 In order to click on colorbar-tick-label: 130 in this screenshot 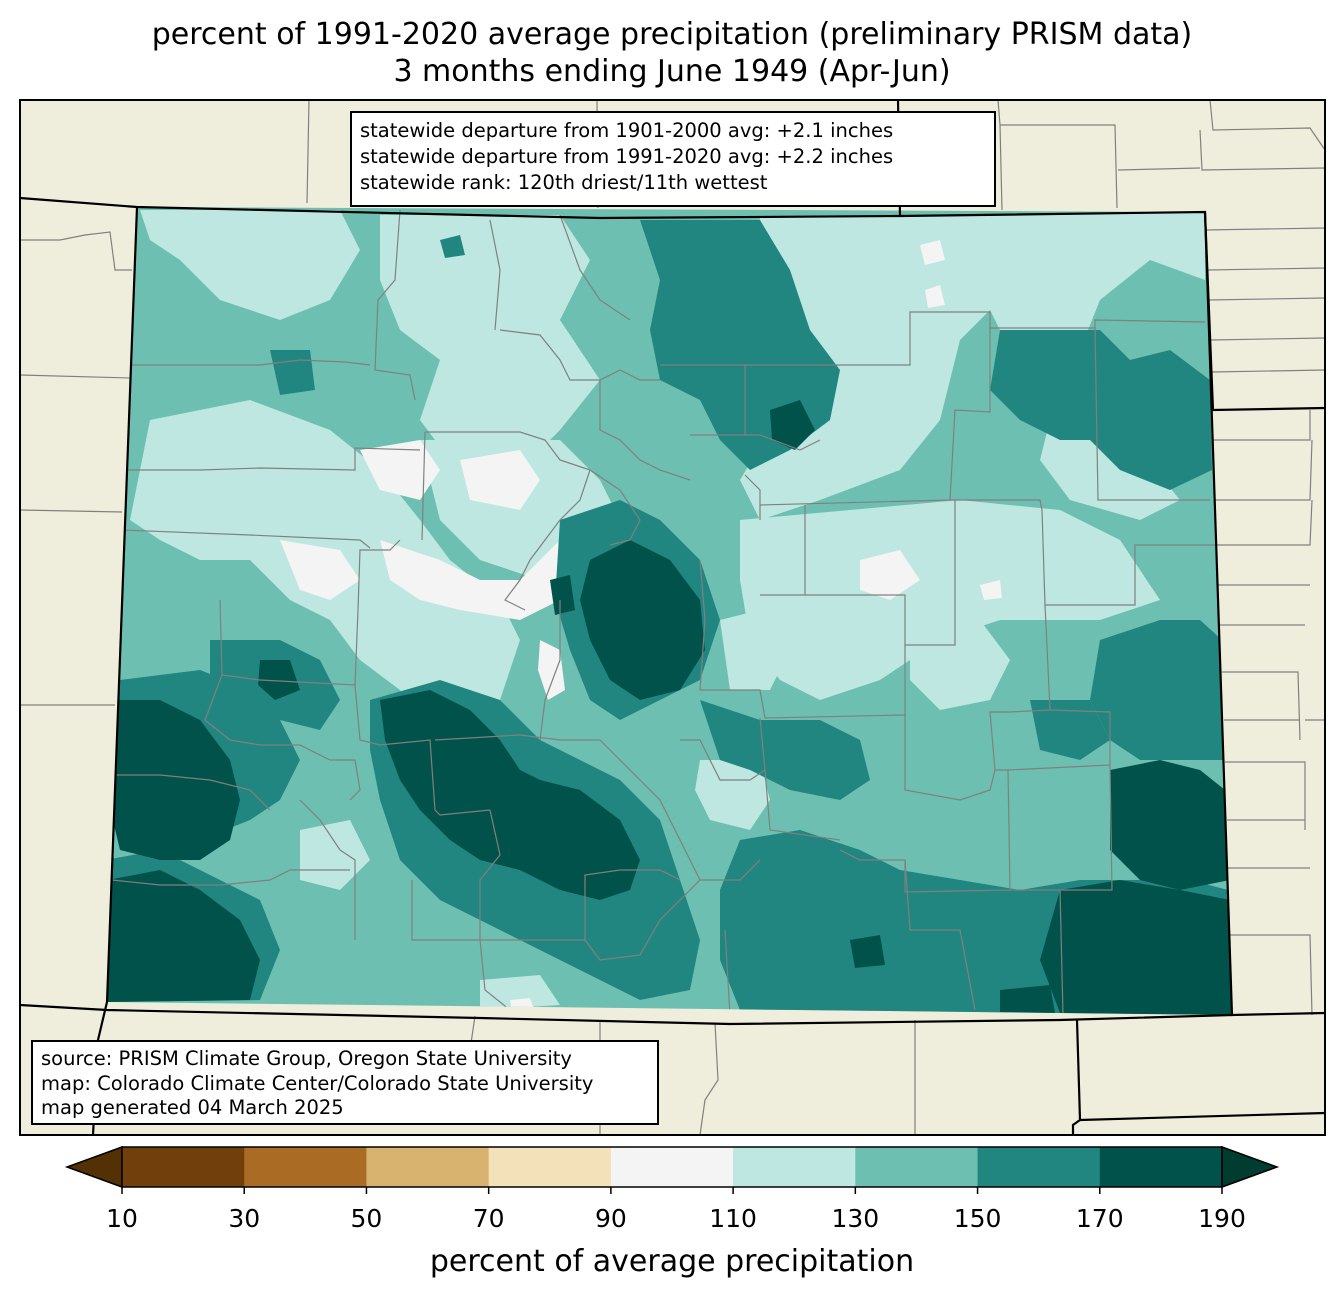, I will do `click(855, 1218)`.